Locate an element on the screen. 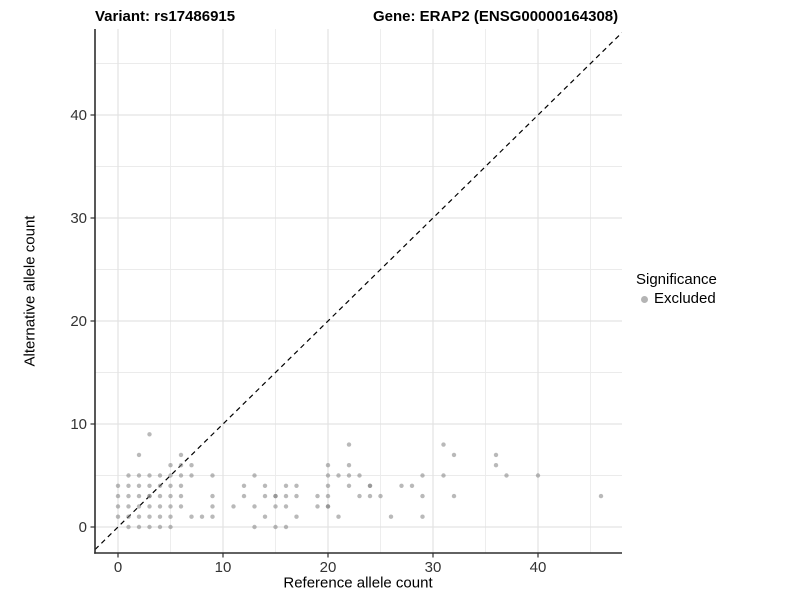 The height and width of the screenshot is (600, 800). y-tick-label: 0 is located at coordinates (83, 527).